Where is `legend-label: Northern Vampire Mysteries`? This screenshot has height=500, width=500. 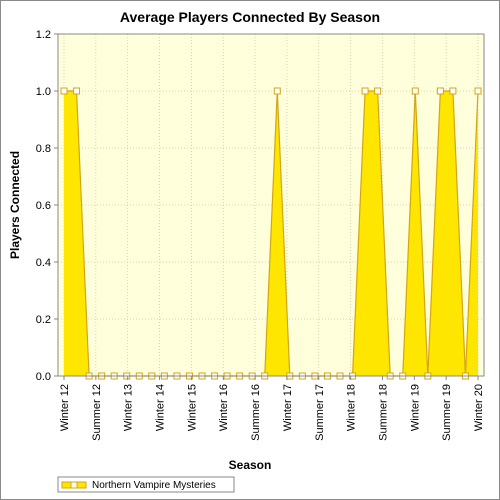
legend-label: Northern Vampire Mysteries is located at coordinates (154, 485).